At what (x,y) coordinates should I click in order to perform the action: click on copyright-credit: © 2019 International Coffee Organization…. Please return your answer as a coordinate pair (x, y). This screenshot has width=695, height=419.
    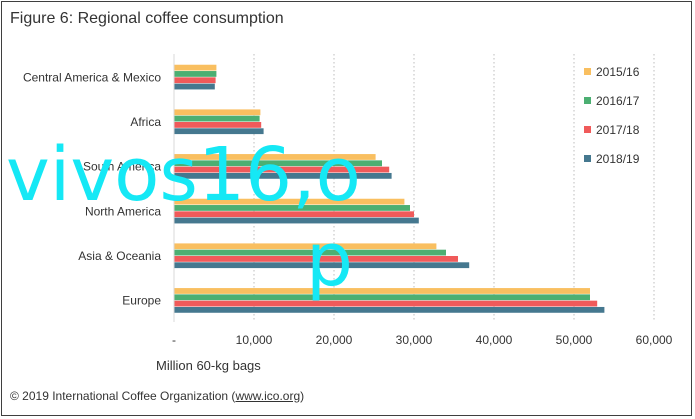
    Looking at the image, I should click on (157, 396).